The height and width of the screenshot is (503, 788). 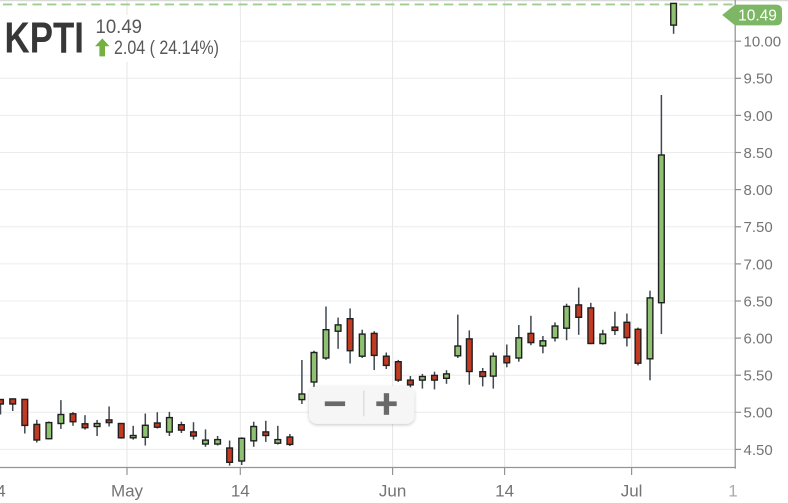 What do you see at coordinates (758, 153) in the screenshot?
I see `svg-text: 8.50` at bounding box center [758, 153].